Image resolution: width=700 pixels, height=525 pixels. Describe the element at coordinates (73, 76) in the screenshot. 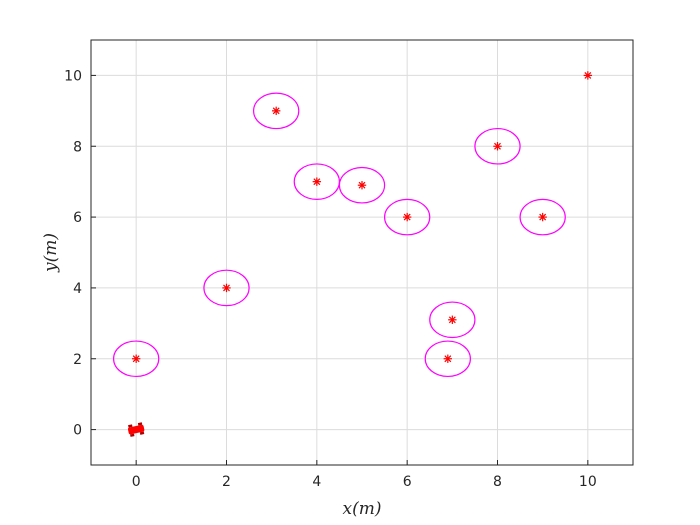

I see `y-tick-label: 10` at that location.